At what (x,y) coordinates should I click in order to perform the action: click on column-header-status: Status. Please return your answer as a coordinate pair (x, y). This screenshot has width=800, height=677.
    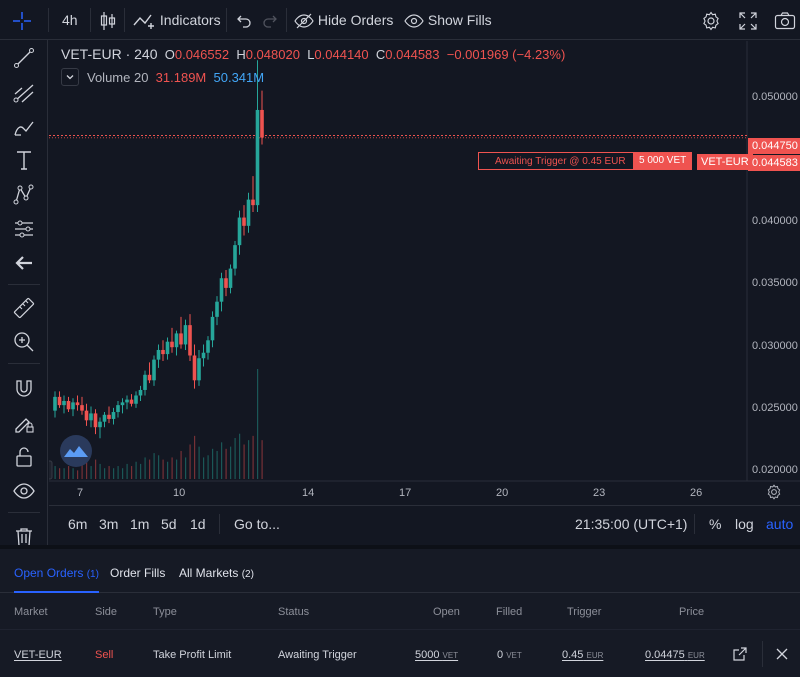
    Looking at the image, I should click on (294, 612).